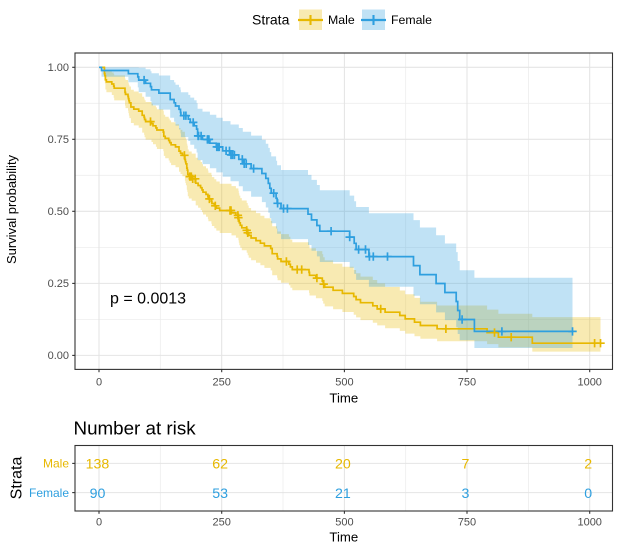 The width and height of the screenshot is (620, 557). I want to click on svg-text: 20, so click(343, 465).